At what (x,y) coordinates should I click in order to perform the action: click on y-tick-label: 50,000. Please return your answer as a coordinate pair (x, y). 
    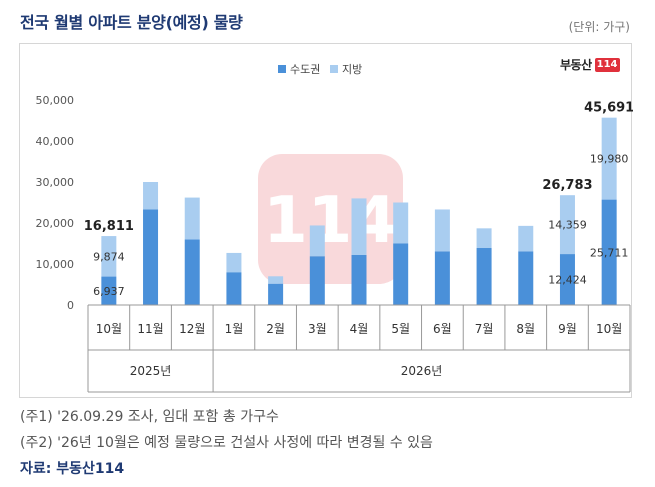
    Looking at the image, I should click on (55, 100).